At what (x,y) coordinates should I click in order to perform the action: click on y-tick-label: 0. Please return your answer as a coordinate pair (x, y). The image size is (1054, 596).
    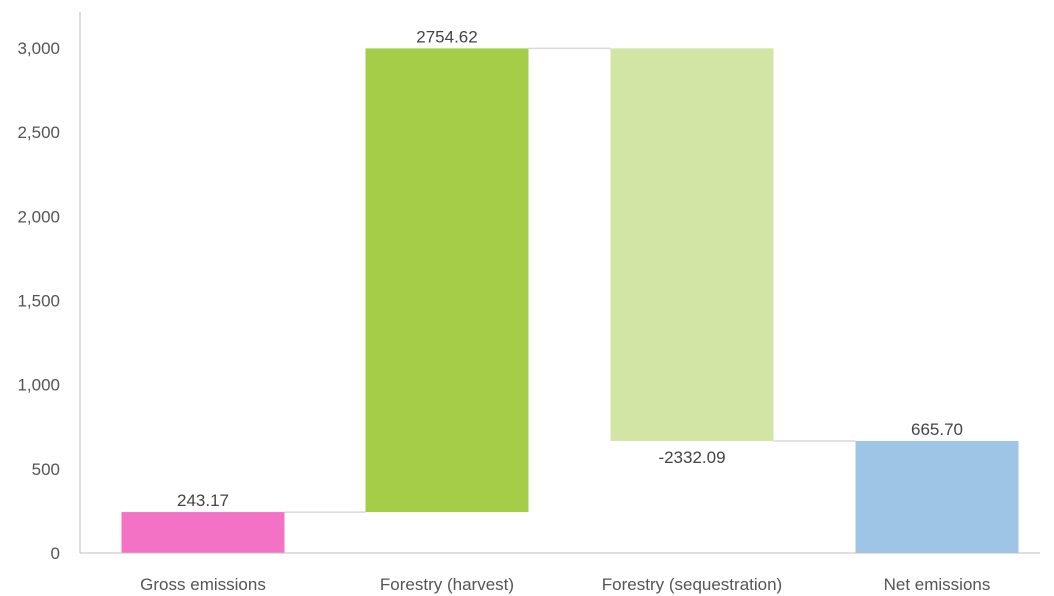
    Looking at the image, I should click on (55, 553).